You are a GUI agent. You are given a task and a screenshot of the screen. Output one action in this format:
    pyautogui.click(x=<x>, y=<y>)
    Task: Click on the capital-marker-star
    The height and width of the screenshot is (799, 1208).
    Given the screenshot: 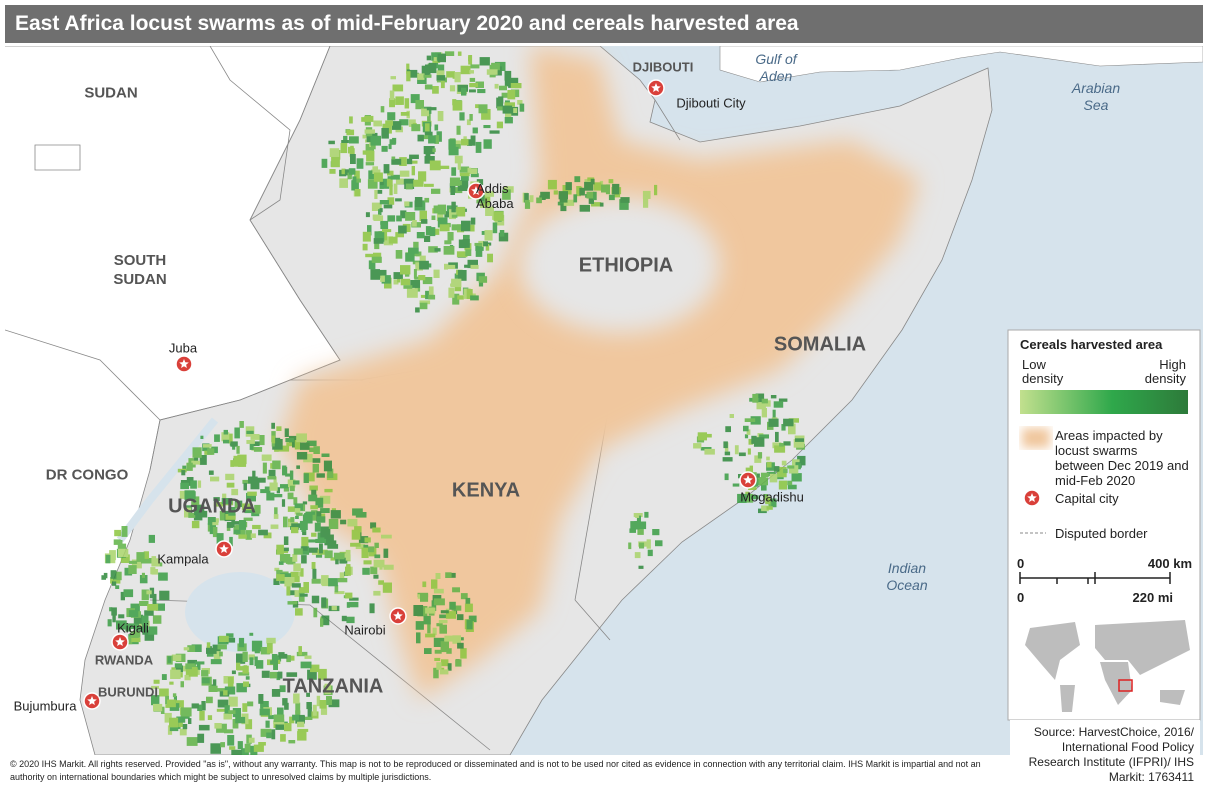 What is the action you would take?
    pyautogui.click(x=184, y=363)
    